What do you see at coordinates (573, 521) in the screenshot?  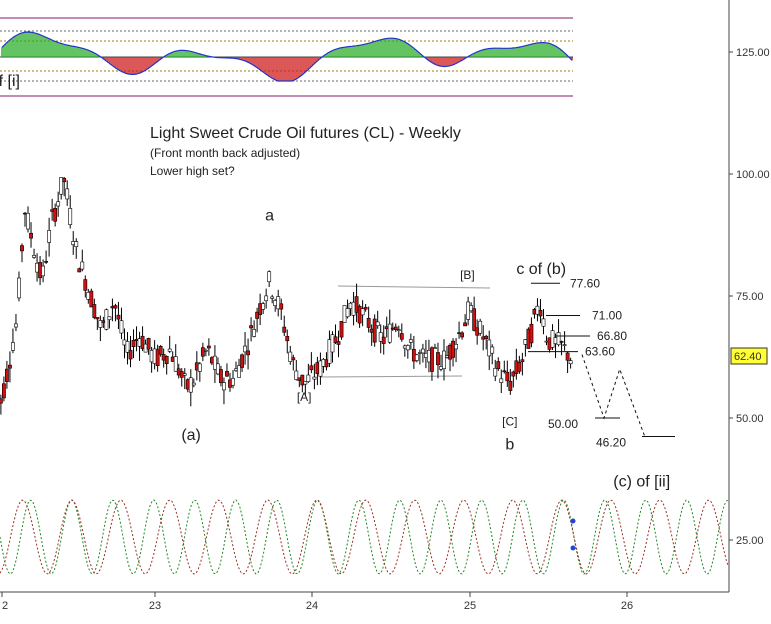 I see `cycle-marker-upper` at bounding box center [573, 521].